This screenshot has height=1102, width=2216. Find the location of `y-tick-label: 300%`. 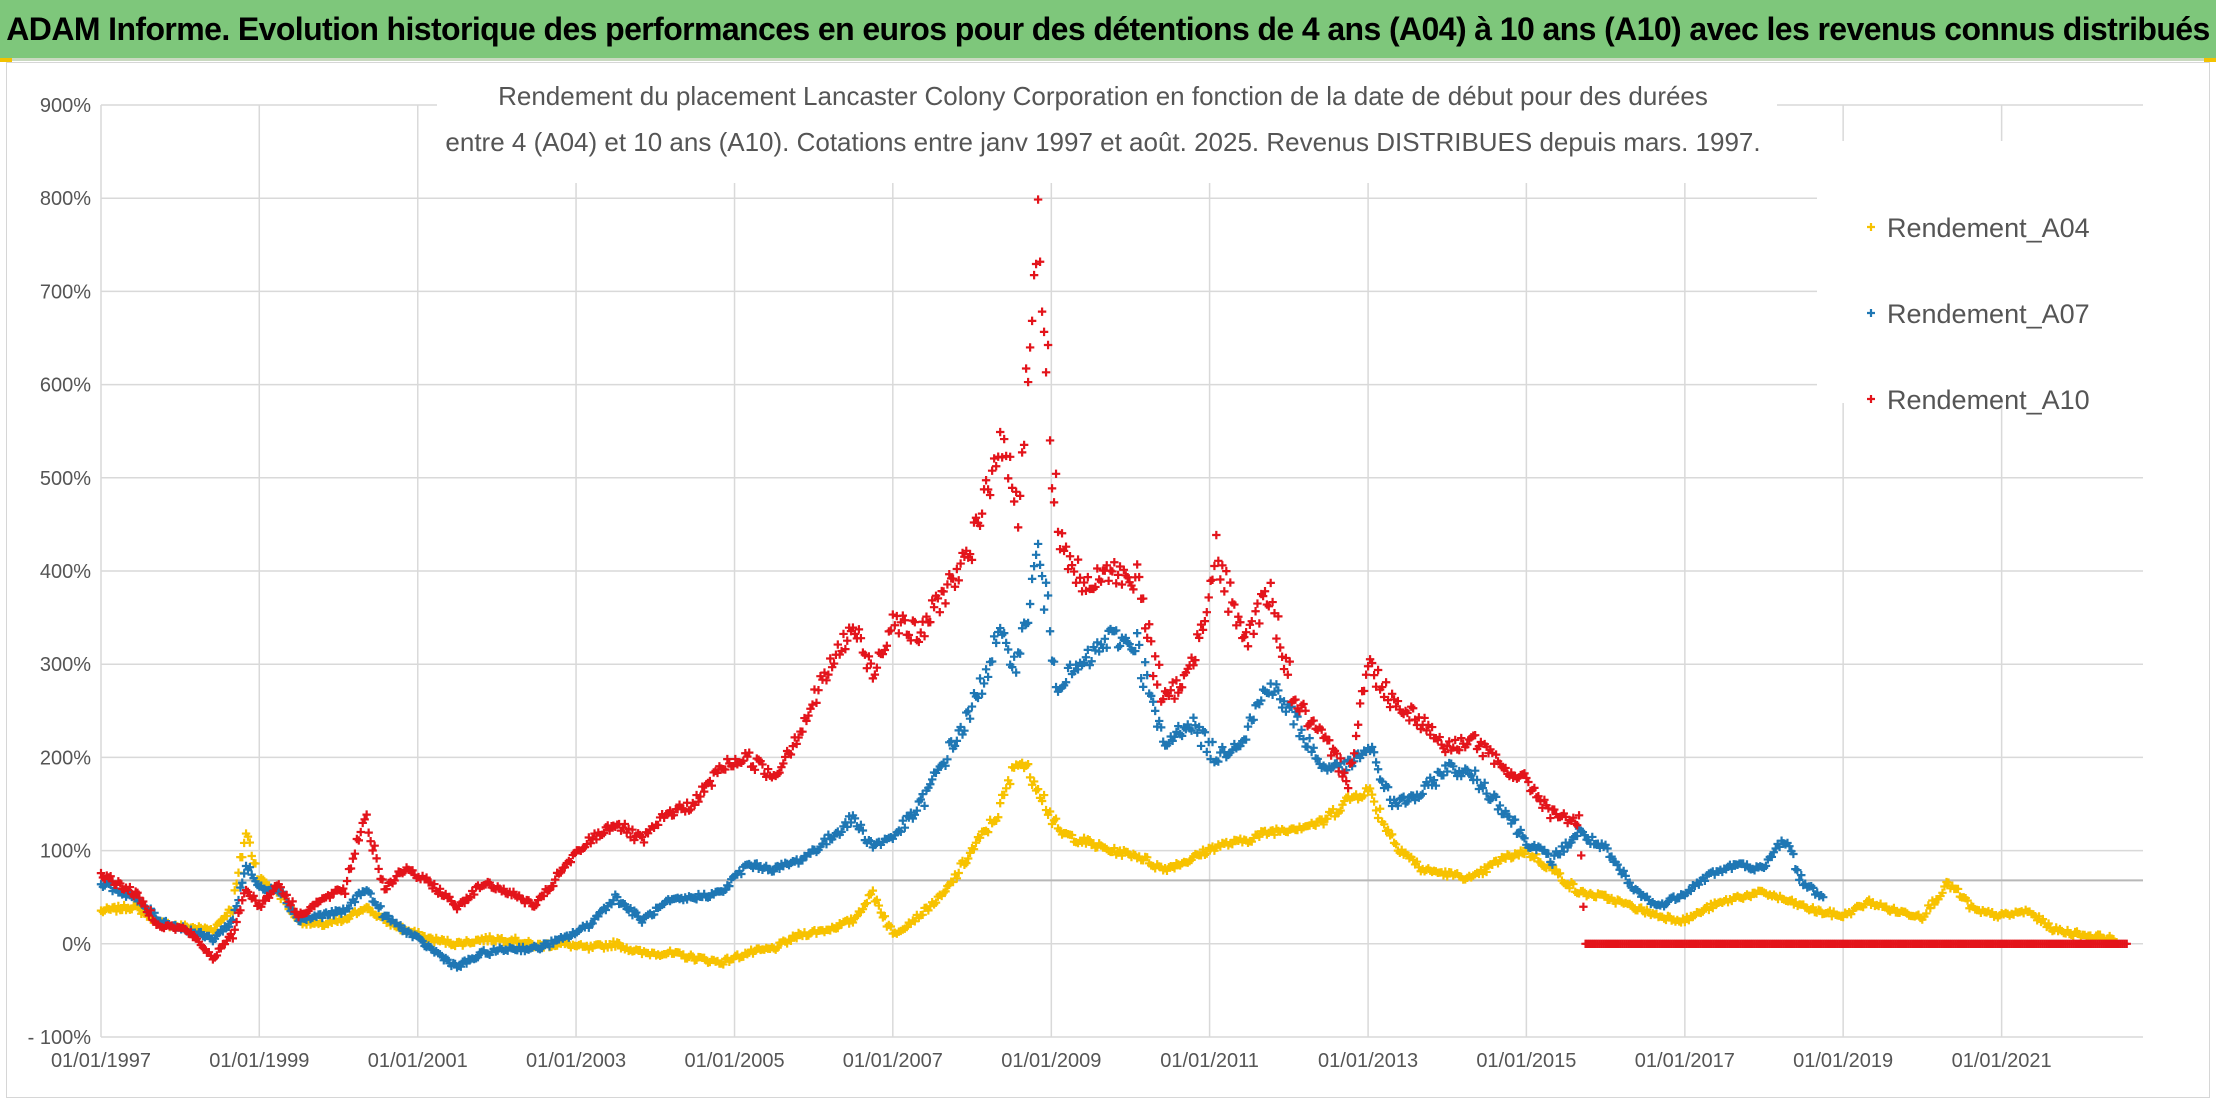

y-tick-label: 300% is located at coordinates (65, 665).